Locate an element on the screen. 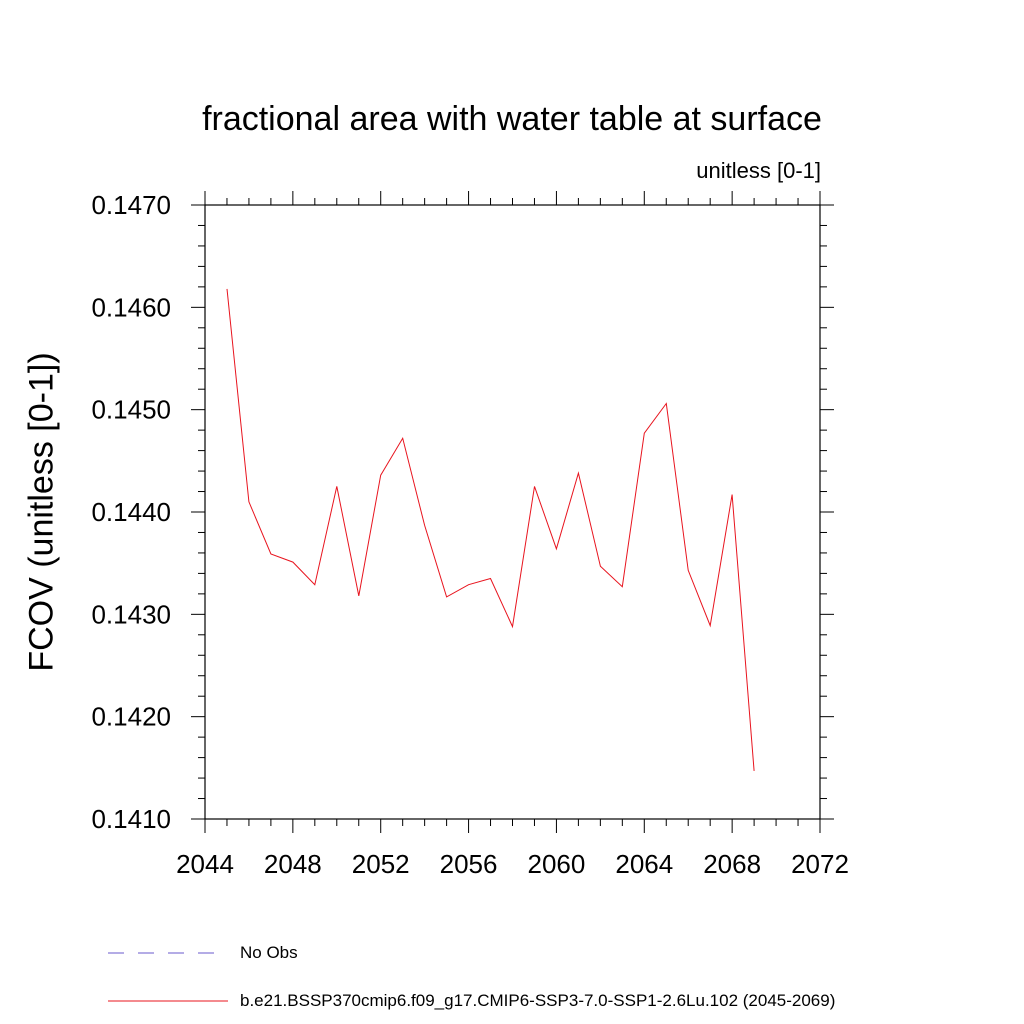  x-tick-label: 2052 is located at coordinates (381, 864).